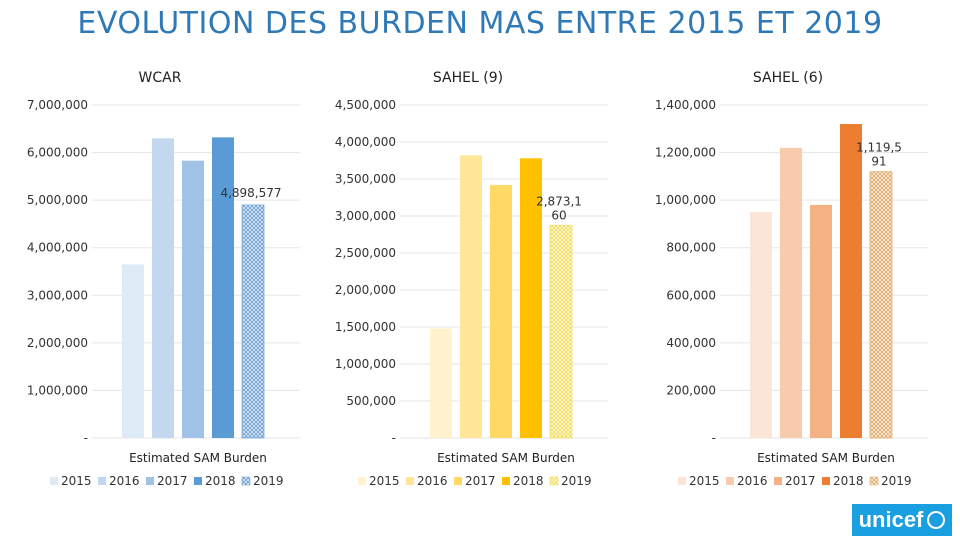 Image resolution: width=960 pixels, height=540 pixels. What do you see at coordinates (936, 520) in the screenshot?
I see `unicef-emblem-icon` at bounding box center [936, 520].